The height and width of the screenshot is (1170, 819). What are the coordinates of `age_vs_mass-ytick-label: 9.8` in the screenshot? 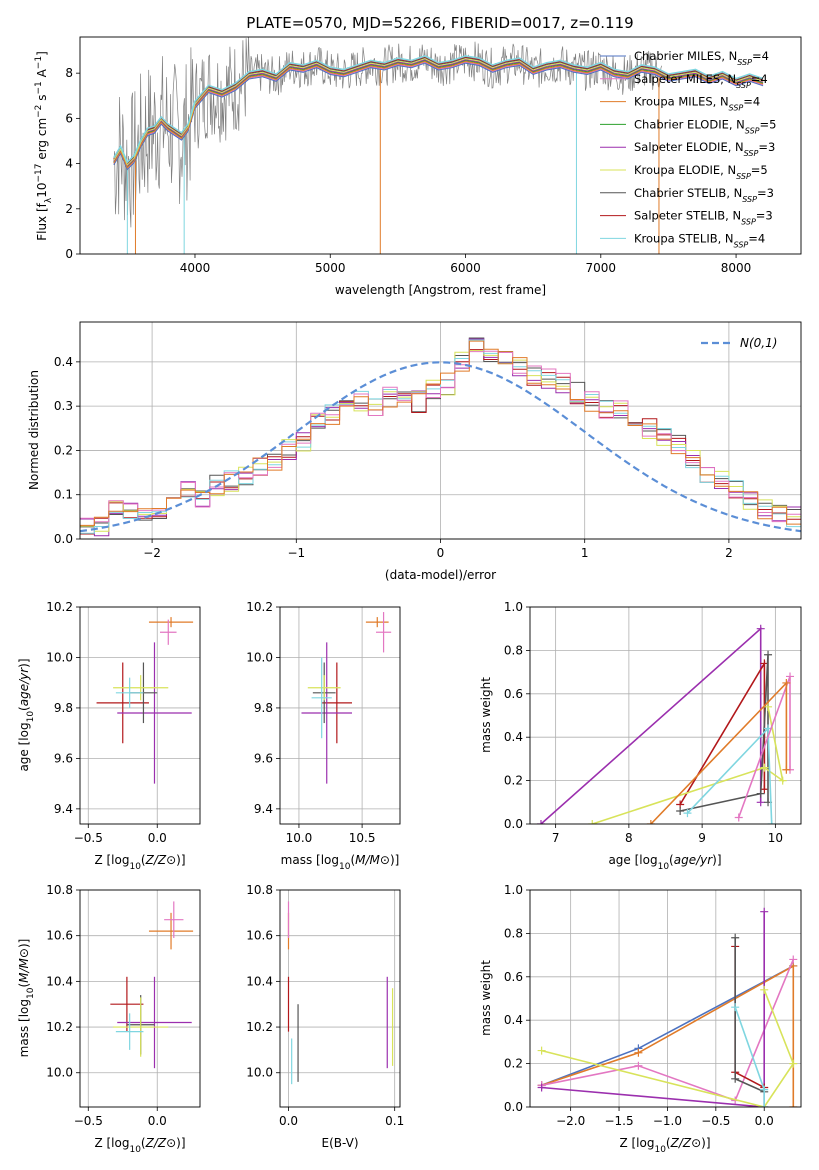 It's located at (263, 708).